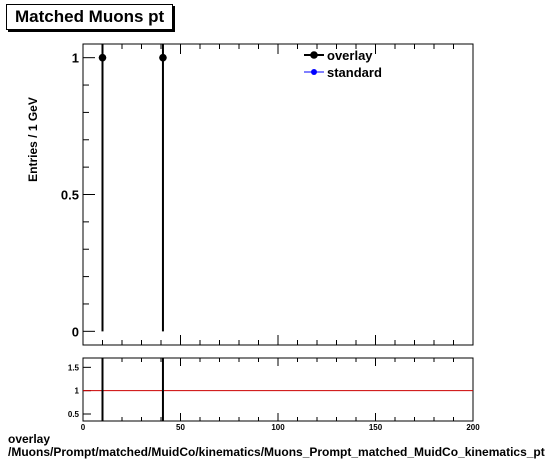 The width and height of the screenshot is (546, 462). What do you see at coordinates (77, 391) in the screenshot?
I see `ratio-y-tick-label: 1` at bounding box center [77, 391].